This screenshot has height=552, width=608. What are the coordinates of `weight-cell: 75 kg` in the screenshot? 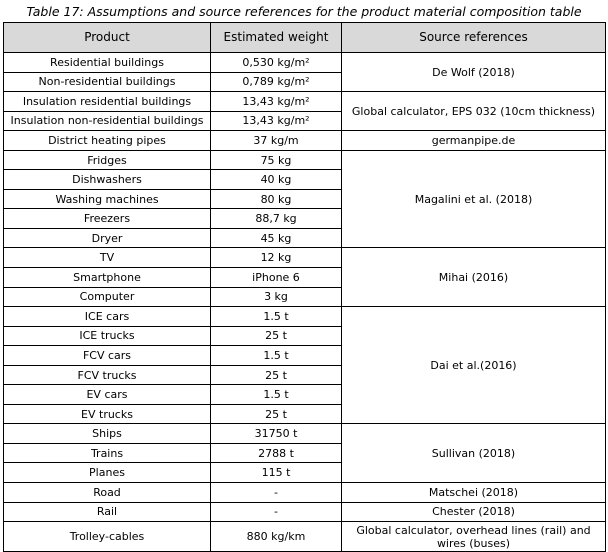 It's located at (276, 160).